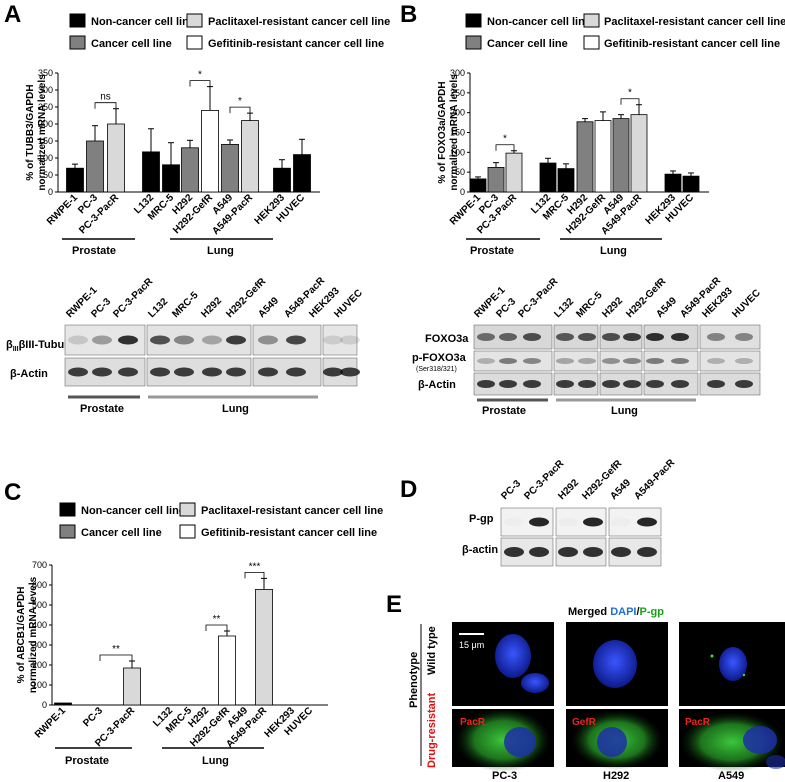  I want to click on blot-b-lung-label: Lung, so click(624, 411).